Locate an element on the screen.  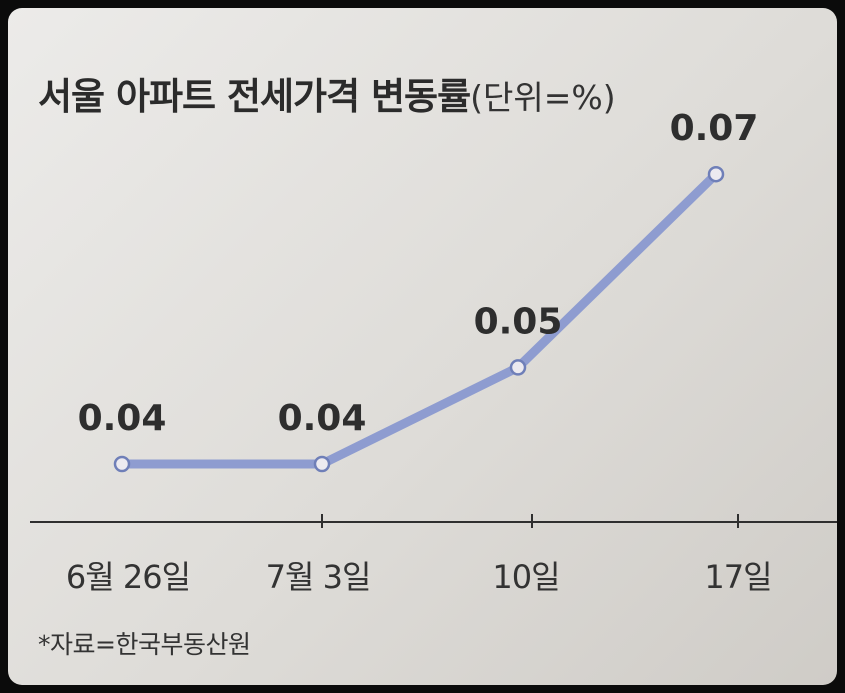
x-tick-label: 17일 is located at coordinates (737, 577).